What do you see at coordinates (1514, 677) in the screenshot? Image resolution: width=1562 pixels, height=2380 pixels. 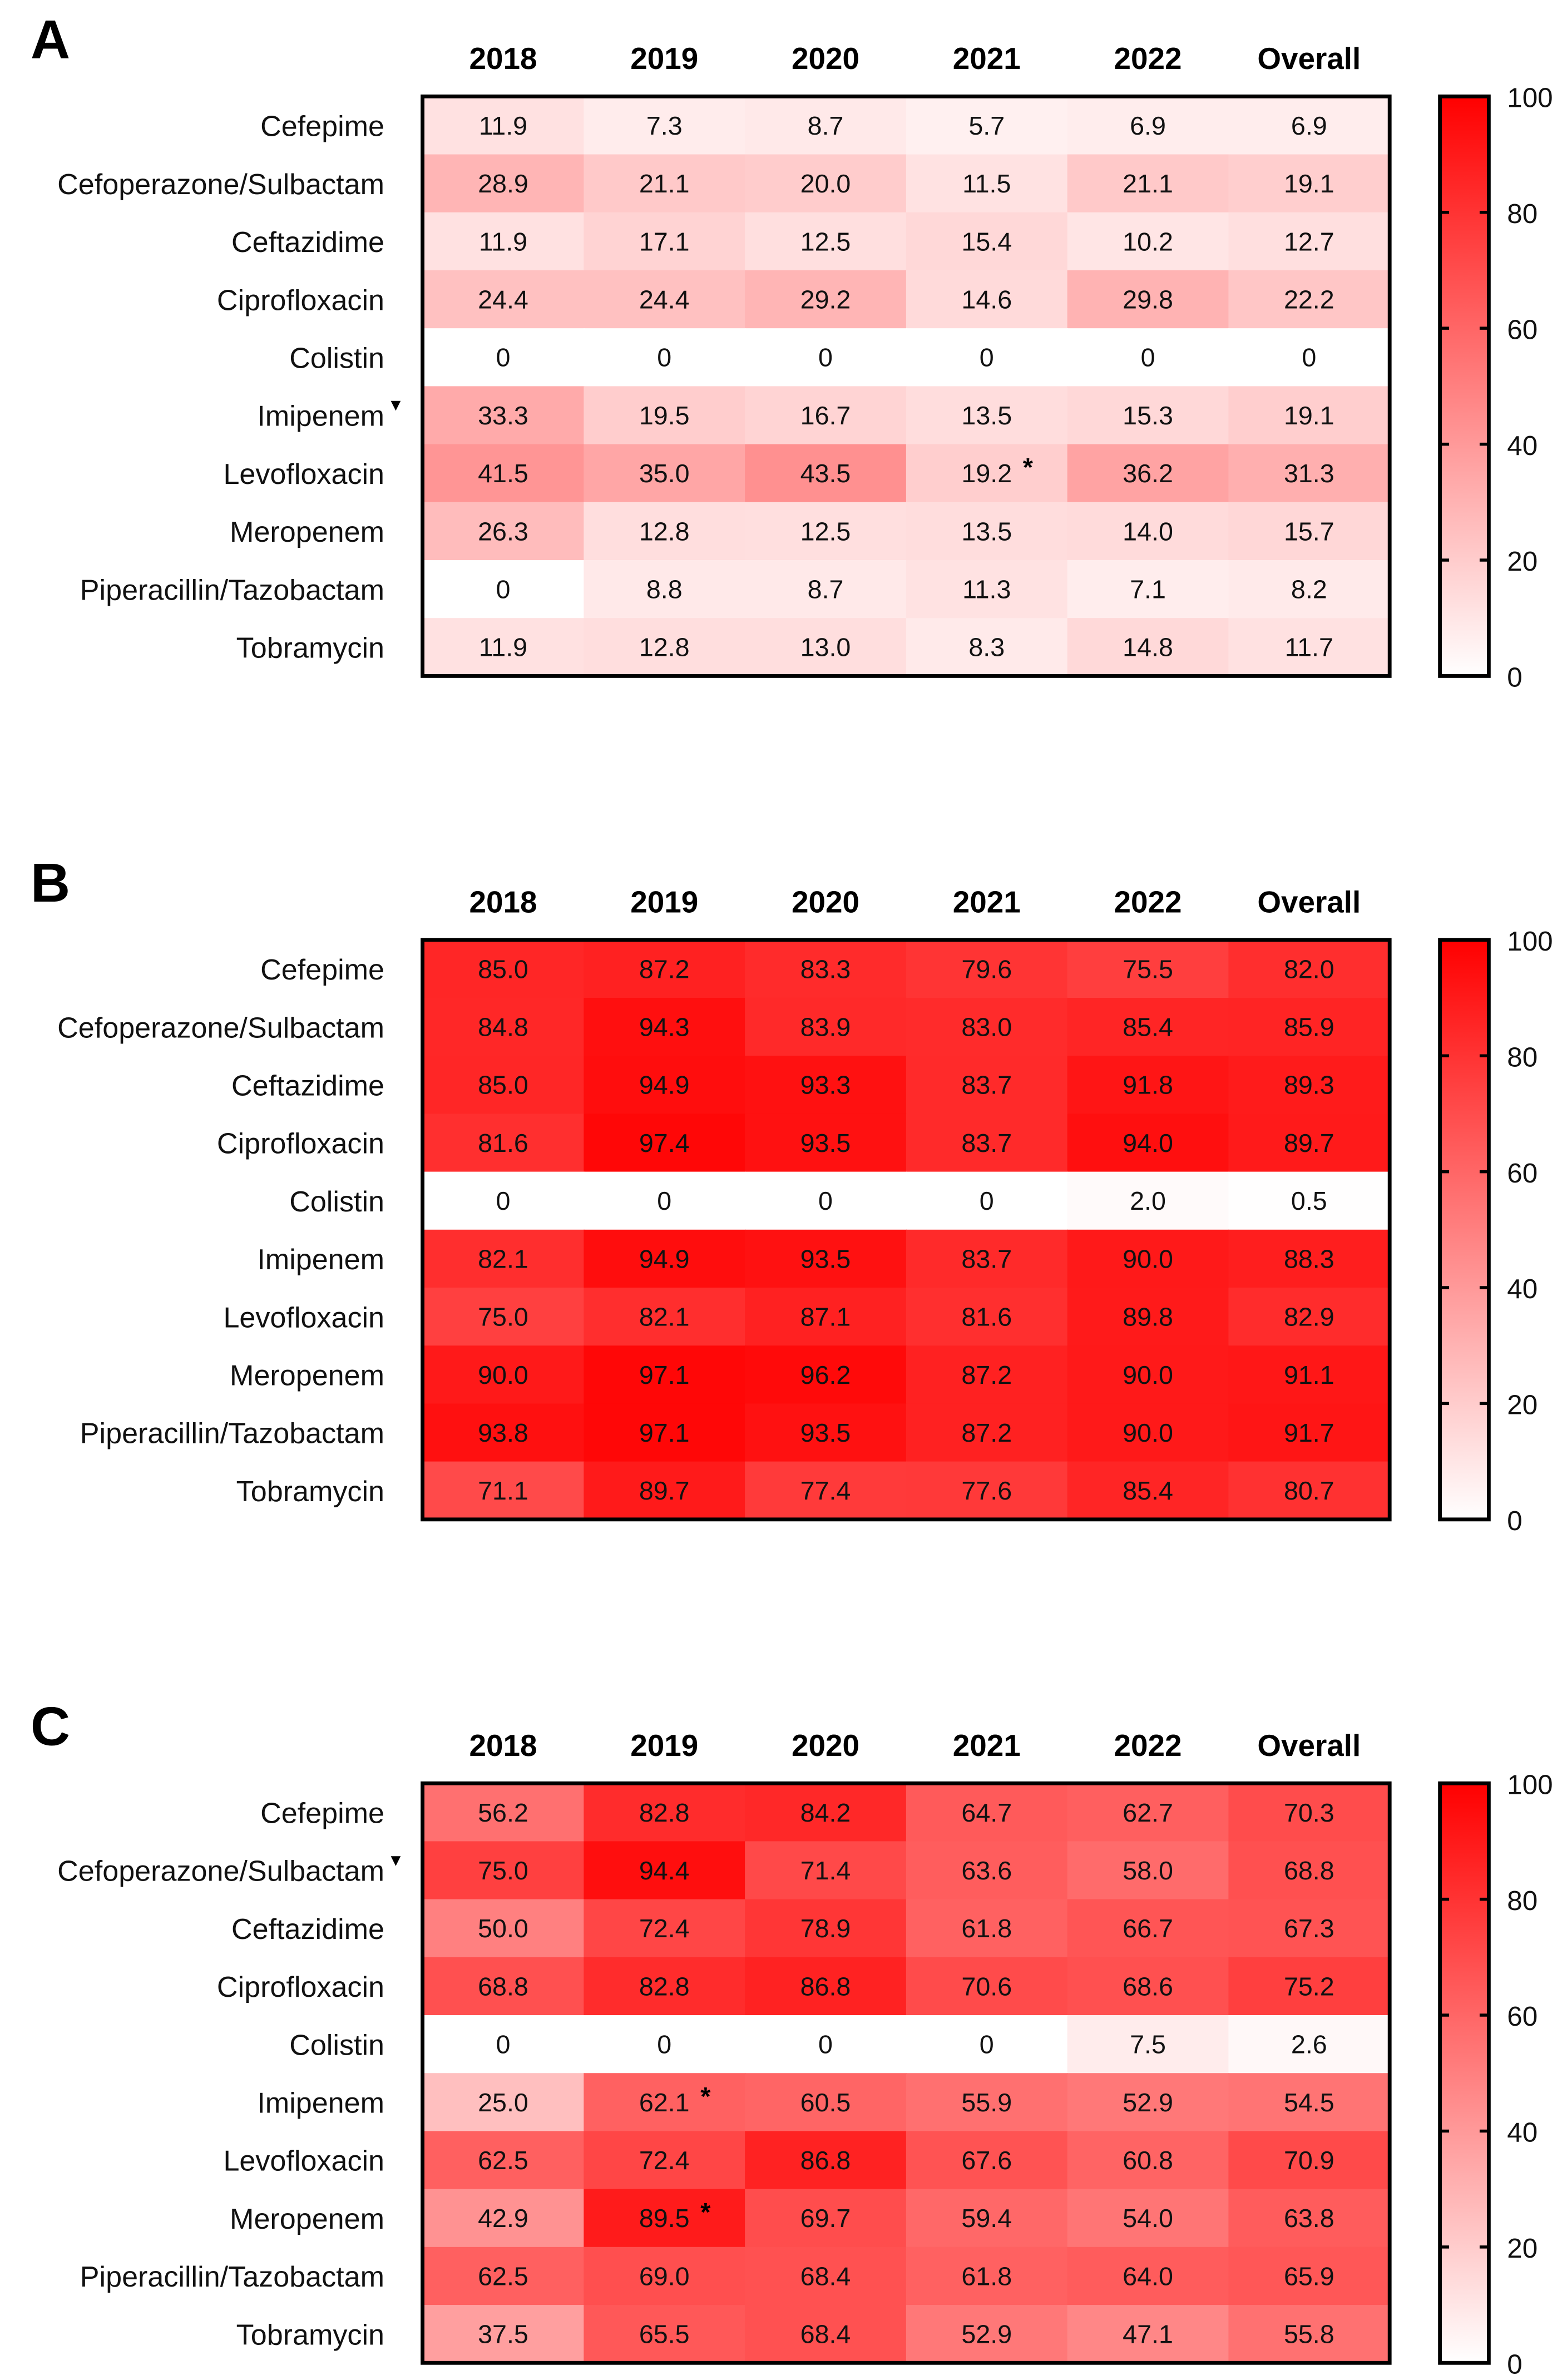 I see `colorbar-tick-label: 0` at bounding box center [1514, 677].